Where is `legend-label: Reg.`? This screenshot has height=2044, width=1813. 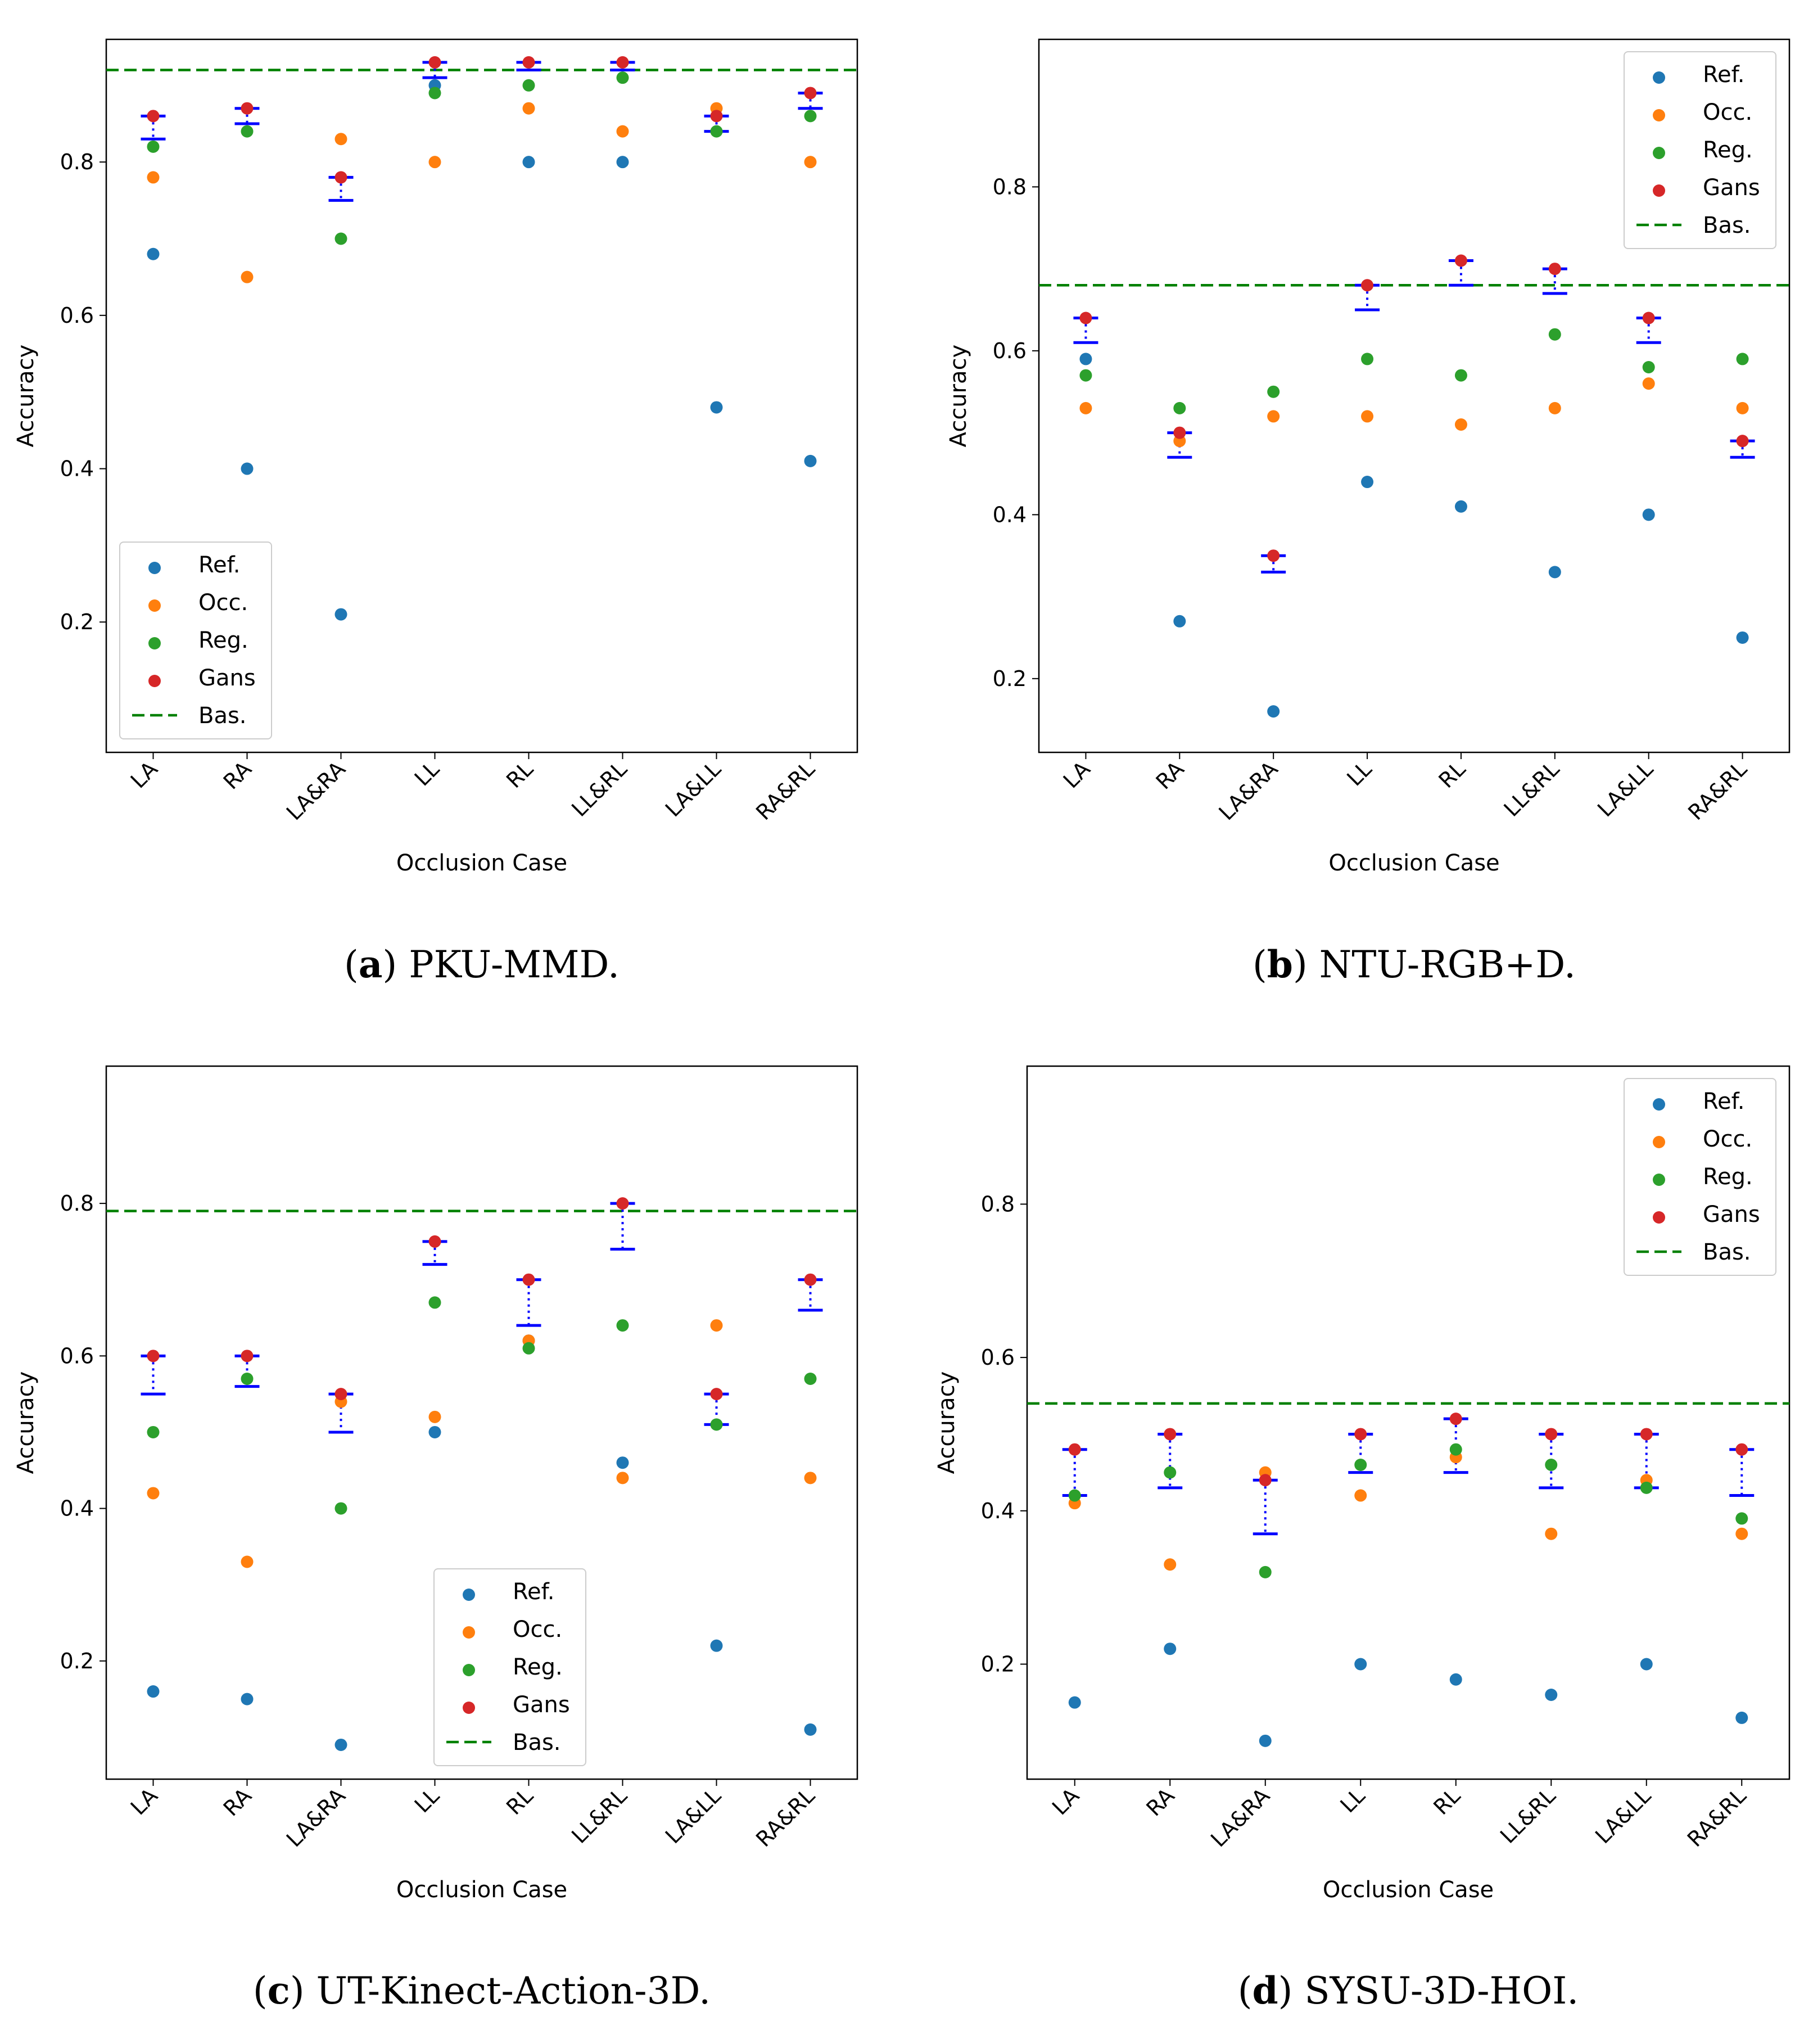
legend-label: Reg. is located at coordinates (538, 1667).